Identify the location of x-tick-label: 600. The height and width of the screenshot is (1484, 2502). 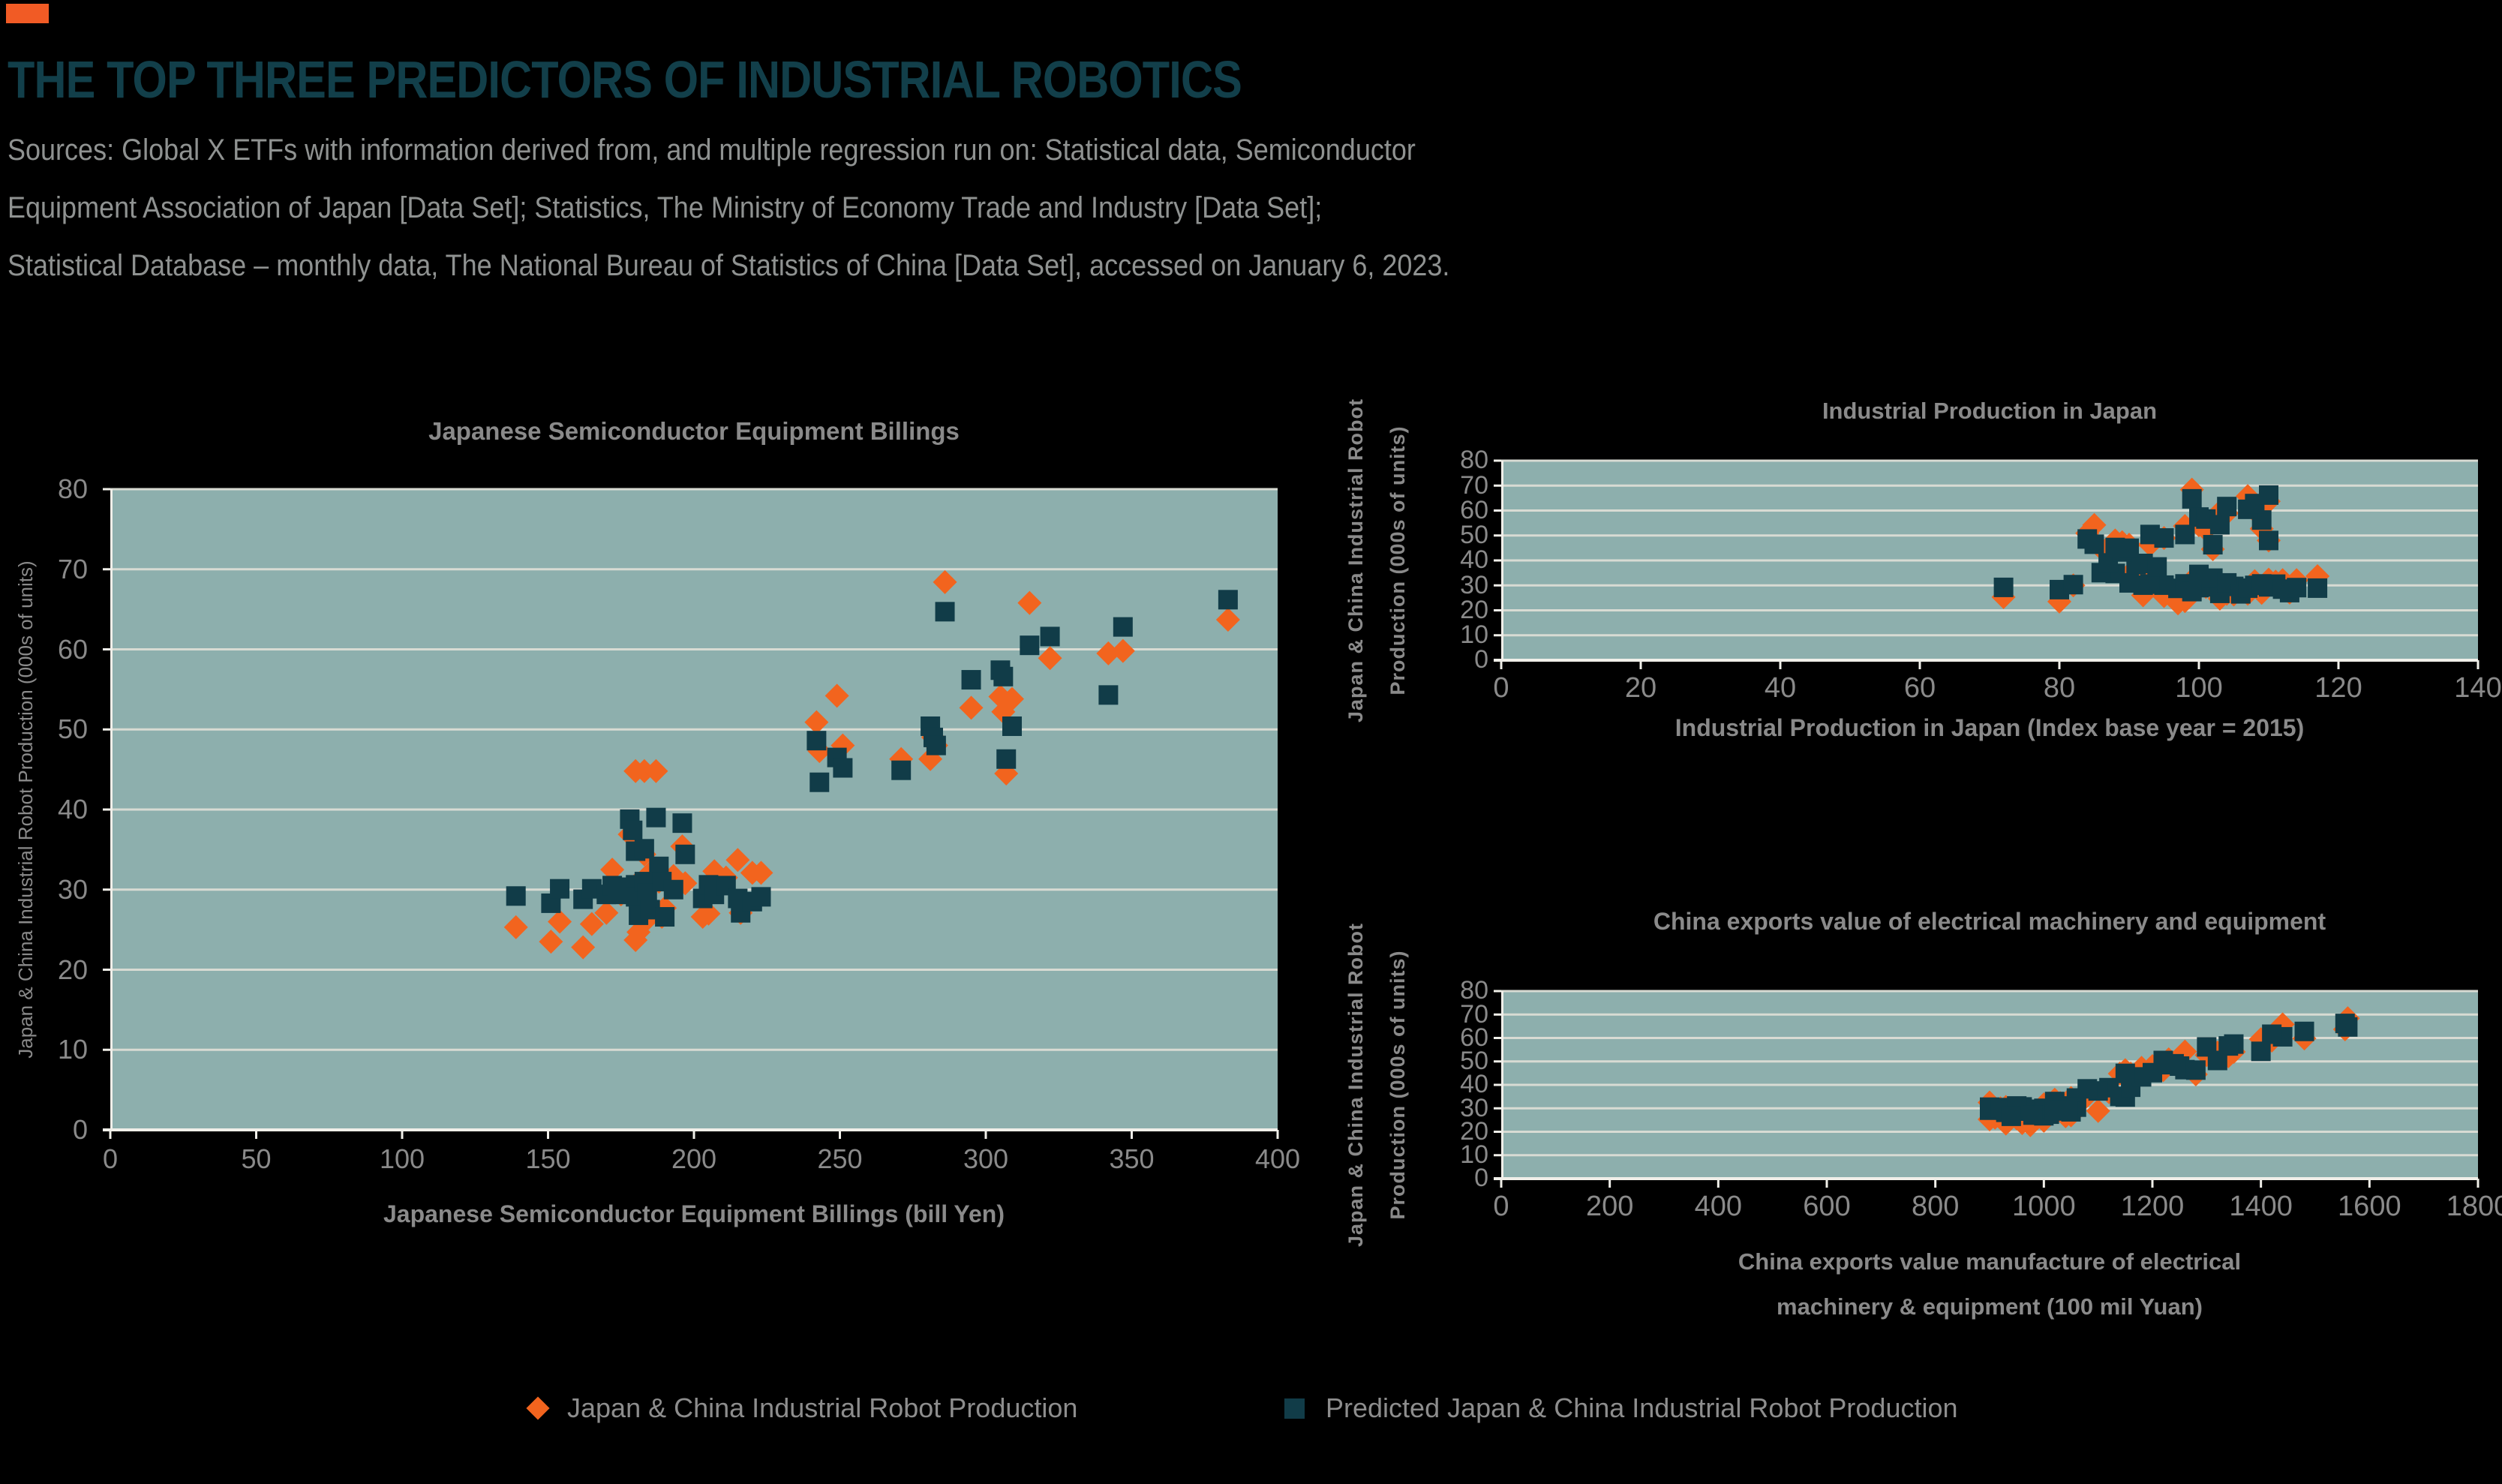
(1827, 1206).